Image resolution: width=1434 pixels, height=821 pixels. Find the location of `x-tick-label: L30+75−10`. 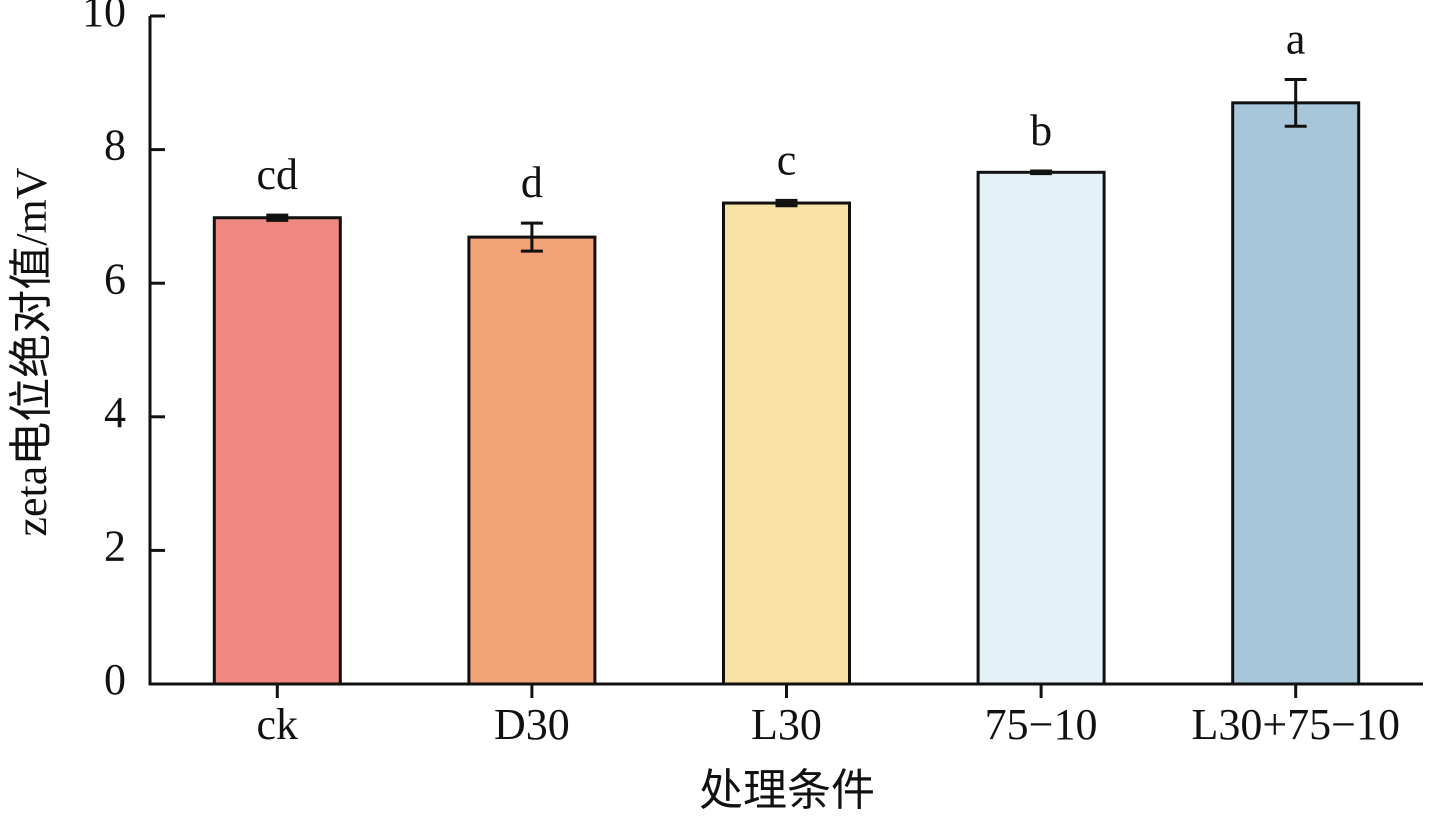

x-tick-label: L30+75−10 is located at coordinates (1295, 724).